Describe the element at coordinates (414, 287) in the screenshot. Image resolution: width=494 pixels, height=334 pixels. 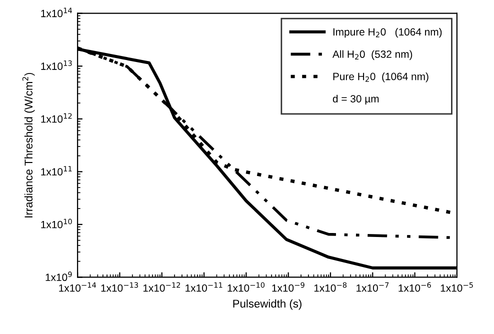
I see `x-tick-label: 1x10$^{−6}$` at that location.